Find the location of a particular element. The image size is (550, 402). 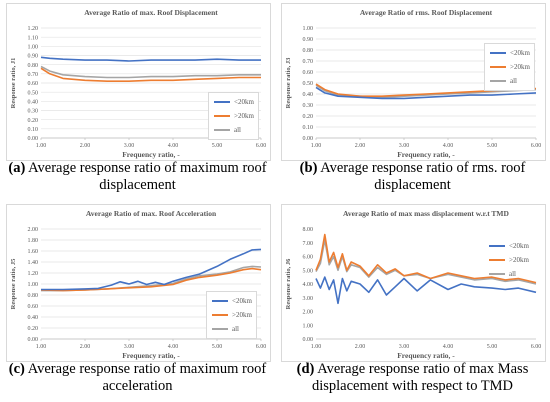

y-axis-title: Response ratio, J6 is located at coordinates (288, 283).